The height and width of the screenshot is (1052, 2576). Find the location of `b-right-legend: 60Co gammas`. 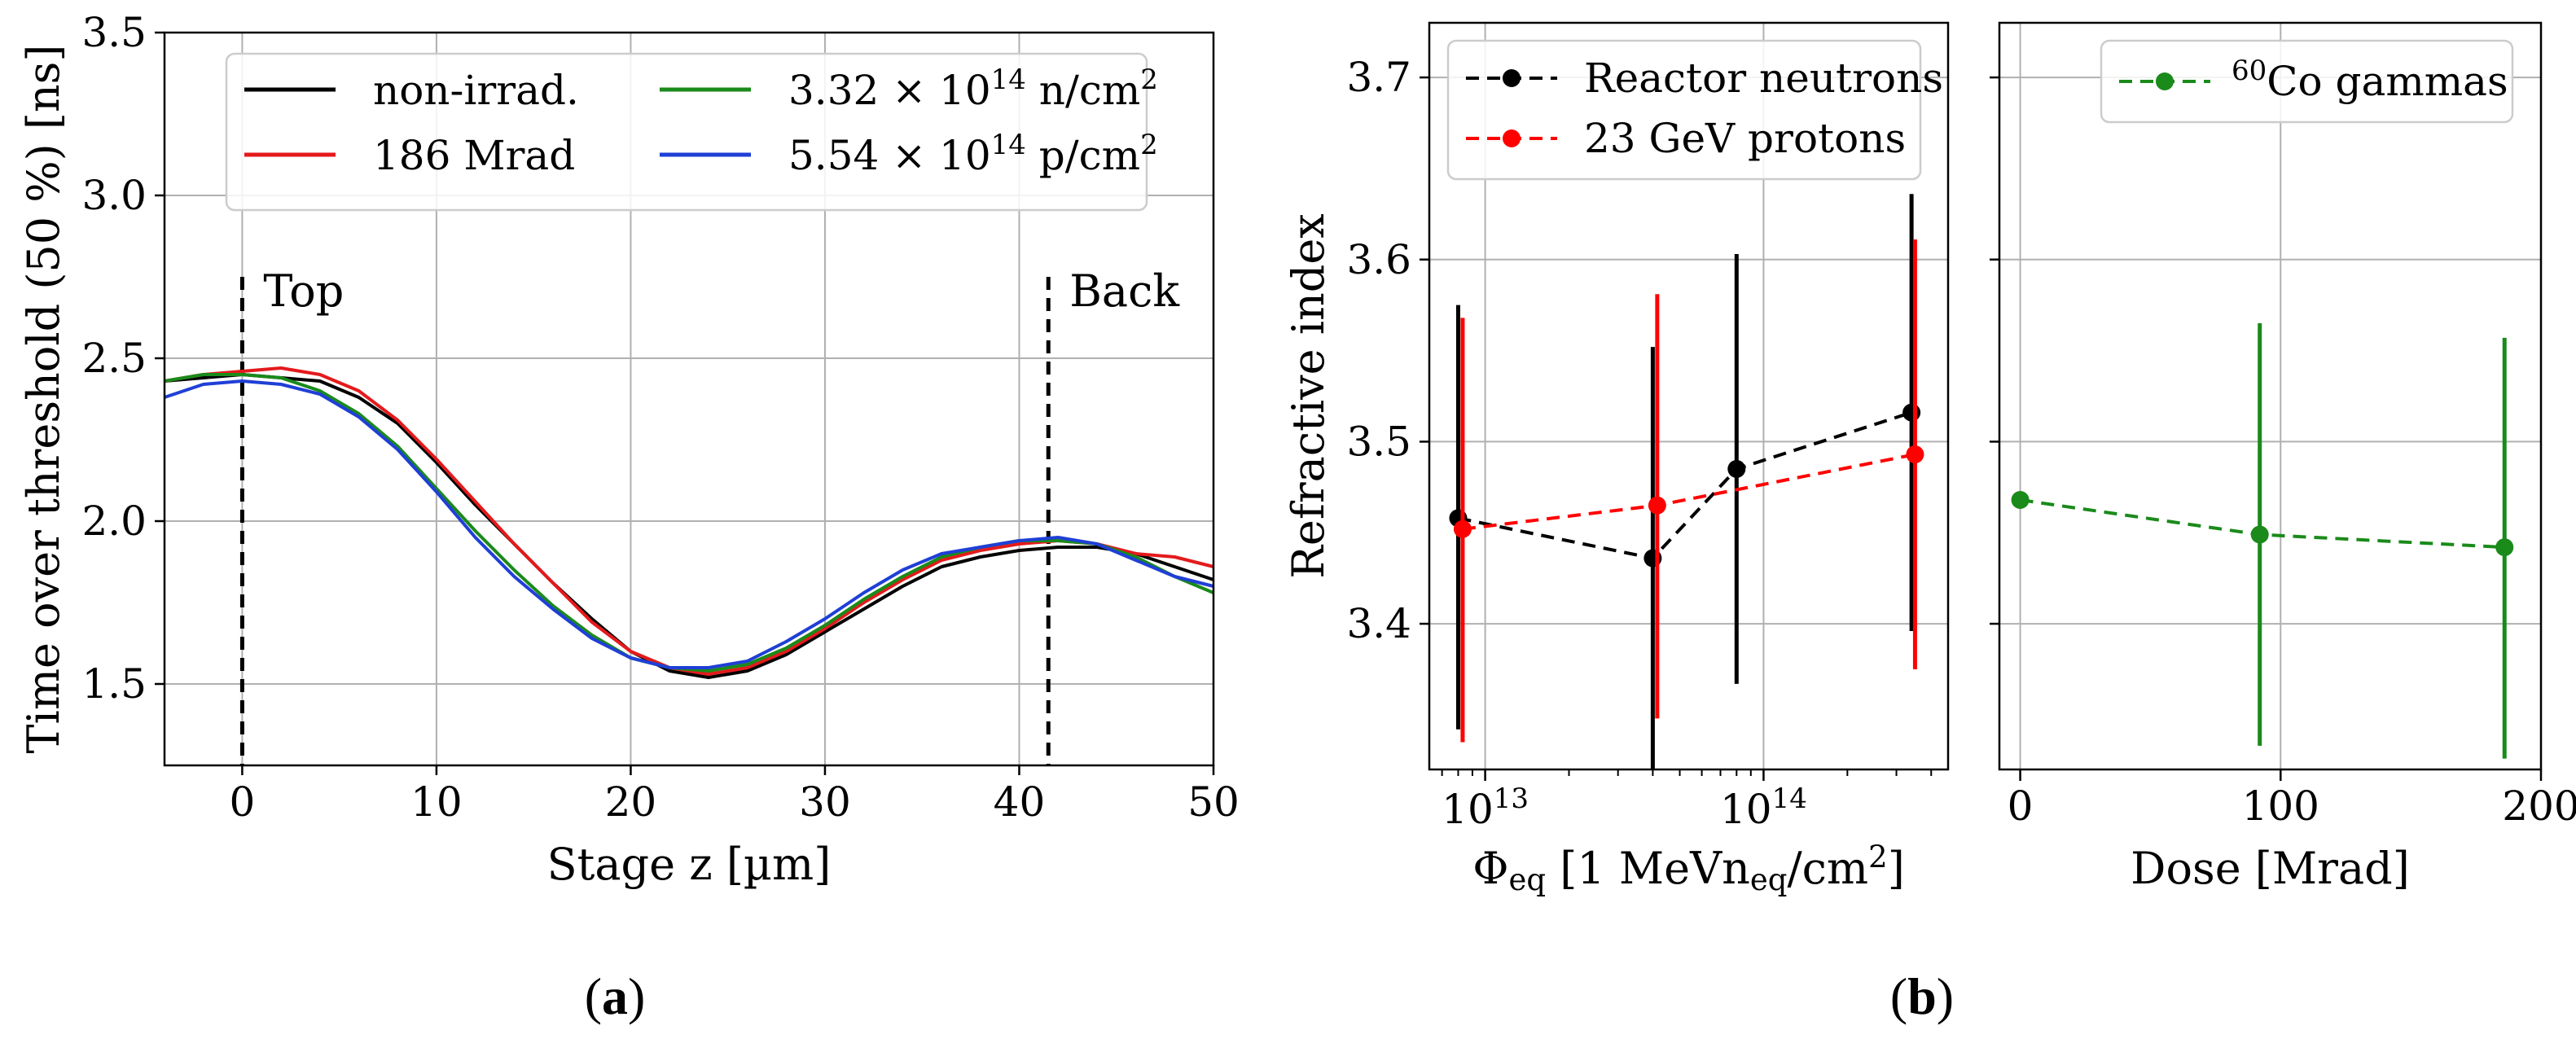

b-right-legend: 60Co gammas is located at coordinates (2307, 81).